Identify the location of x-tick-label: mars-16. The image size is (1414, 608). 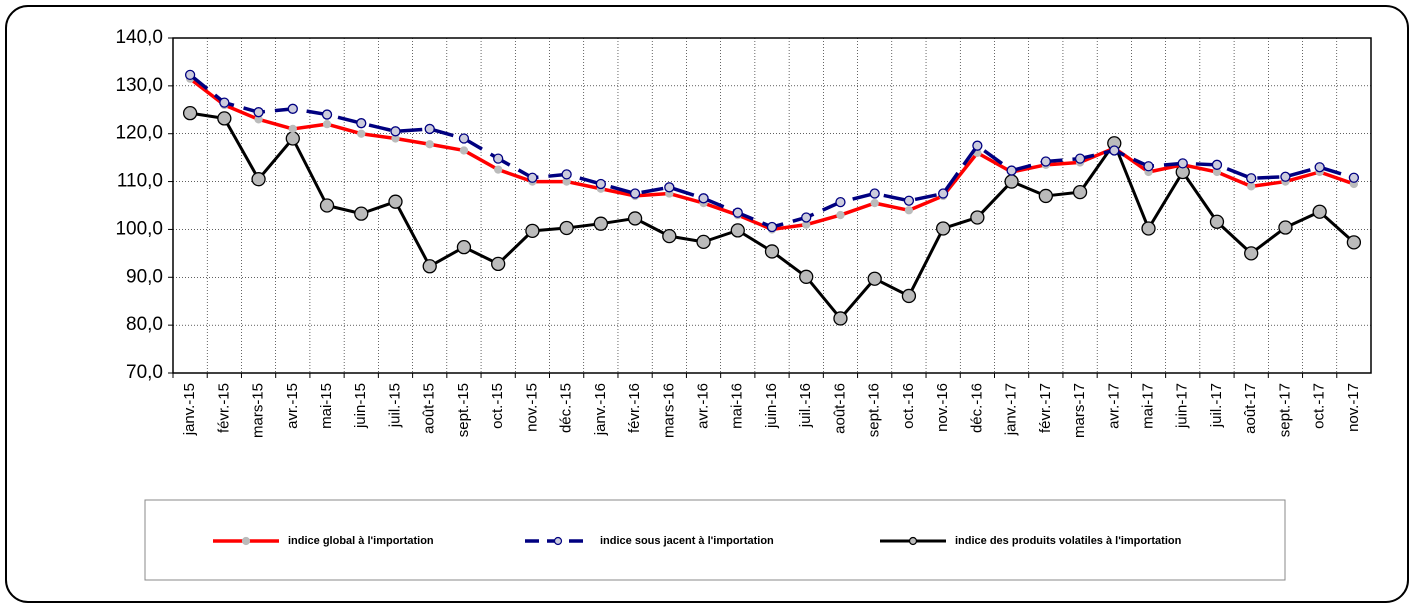
(668, 410).